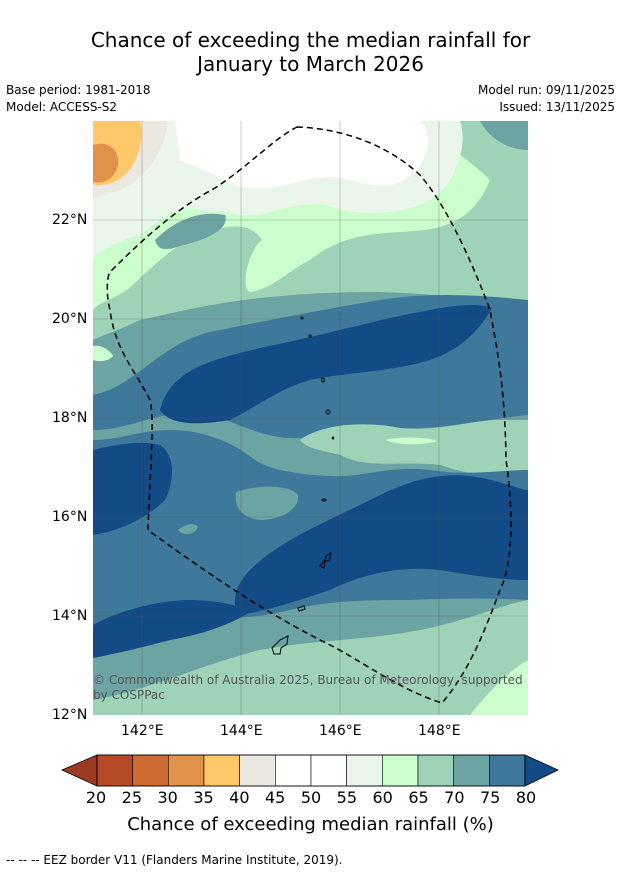 This screenshot has height=873, width=621. What do you see at coordinates (310, 824) in the screenshot?
I see `colorbar-label: Chance of exceeding median rainfall (%)` at bounding box center [310, 824].